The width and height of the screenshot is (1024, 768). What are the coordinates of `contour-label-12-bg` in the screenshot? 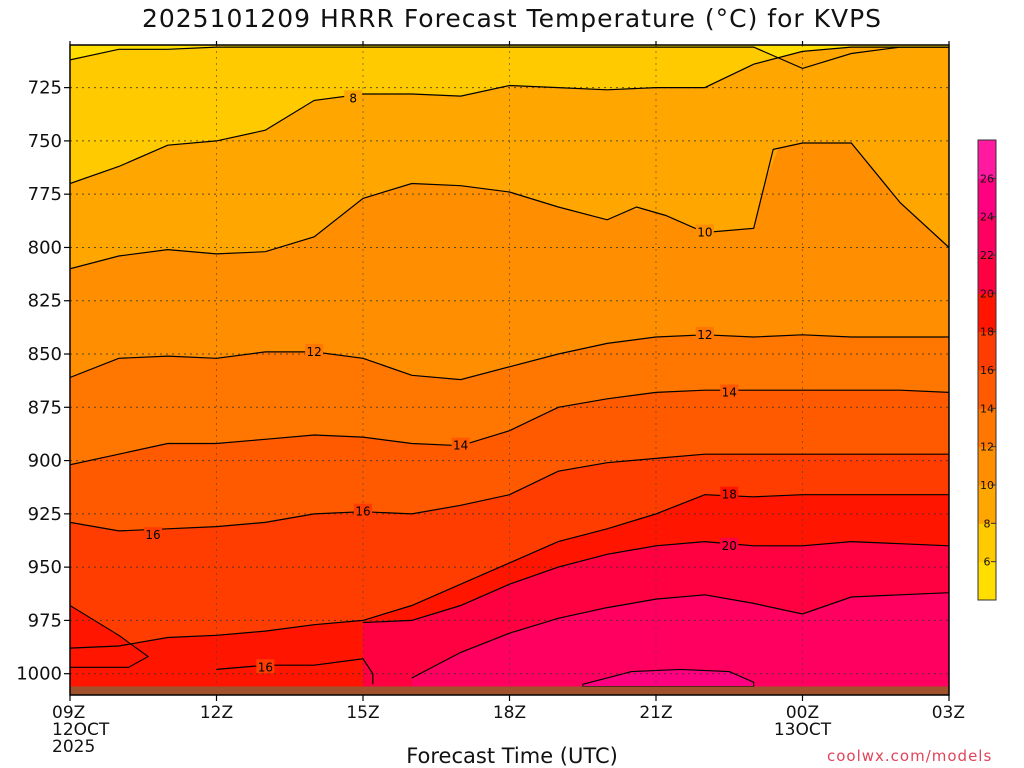 It's located at (314, 350).